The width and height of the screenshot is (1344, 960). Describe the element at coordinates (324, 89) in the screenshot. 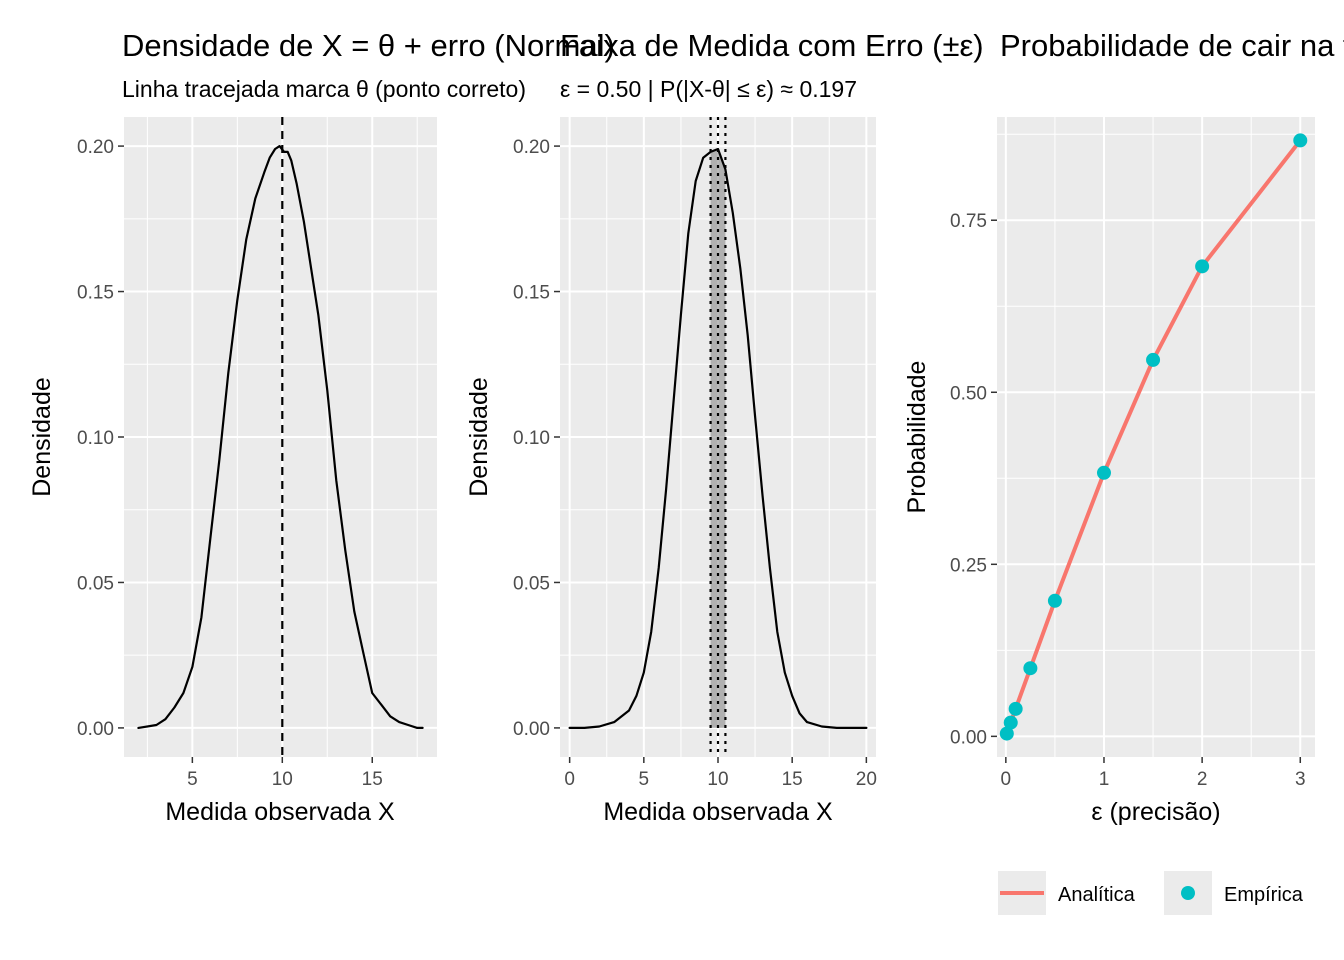

I see `panel-subtitle: Linha tracejada marca θ (ponto correto)` at that location.